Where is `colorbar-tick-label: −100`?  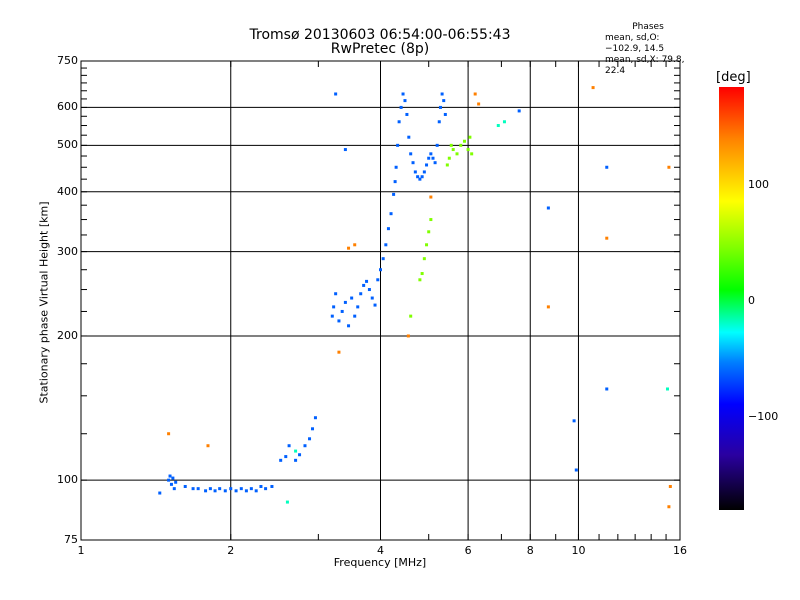 colorbar-tick-label: −100 is located at coordinates (763, 416).